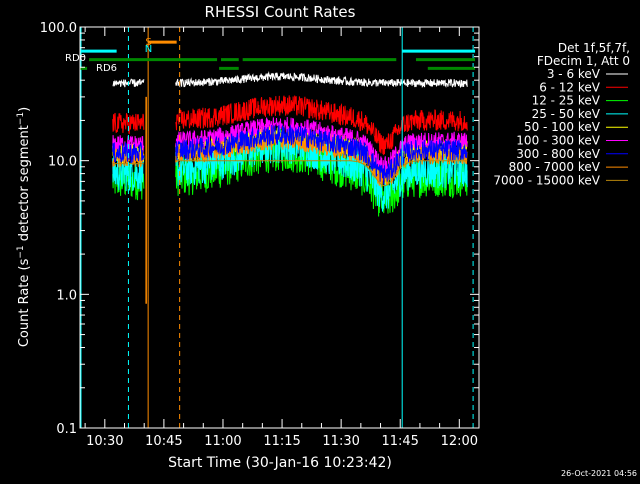  I want to click on series-line-7000-15000-keV, so click(321, 173).